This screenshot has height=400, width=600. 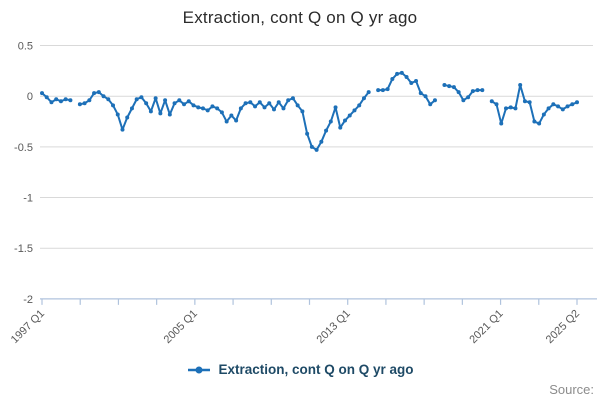 What do you see at coordinates (300, 369) in the screenshot?
I see `legend: Extraction, cont Q on Q yr ago` at bounding box center [300, 369].